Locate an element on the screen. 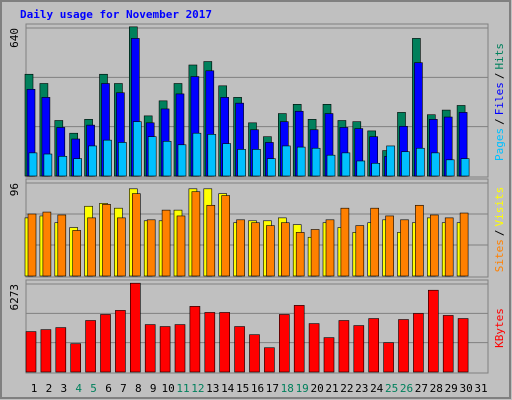 This screenshot has height=400, width=512. x-tick-label: 7 is located at coordinates (123, 388).